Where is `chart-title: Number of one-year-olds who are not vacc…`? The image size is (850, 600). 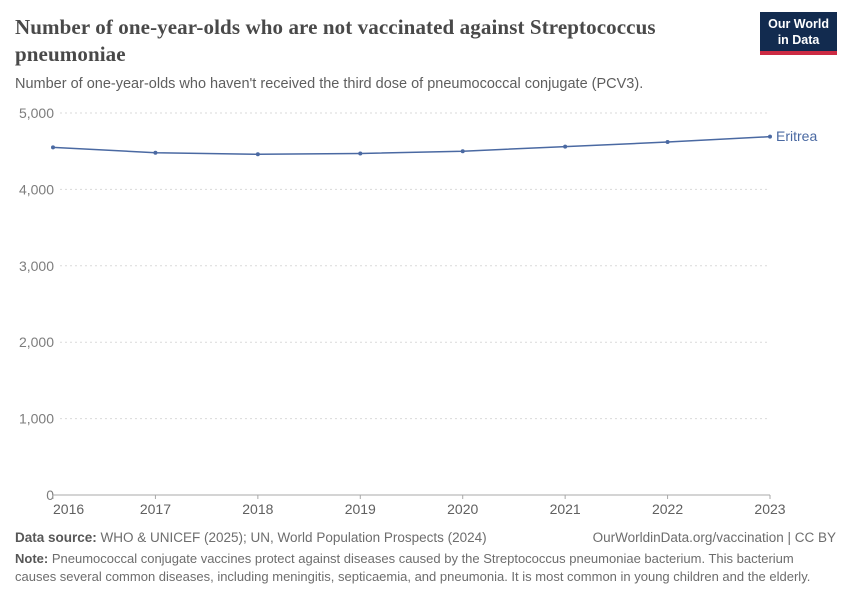
chart-title: Number of one-year-olds who are not vacc… is located at coordinates (335, 40).